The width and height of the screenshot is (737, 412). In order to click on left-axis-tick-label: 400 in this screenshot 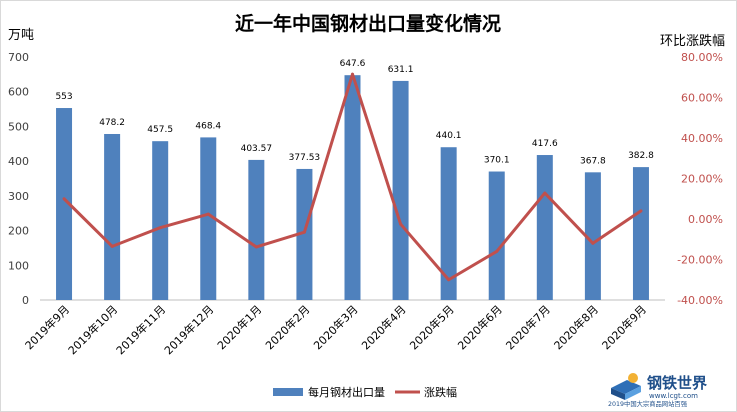, I will do `click(18, 161)`.